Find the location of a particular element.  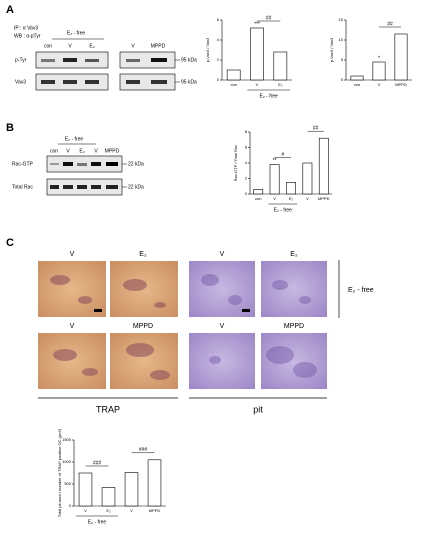

y-axis-label: Rac-GTP / Total Rac is located at coordinates (235, 163).